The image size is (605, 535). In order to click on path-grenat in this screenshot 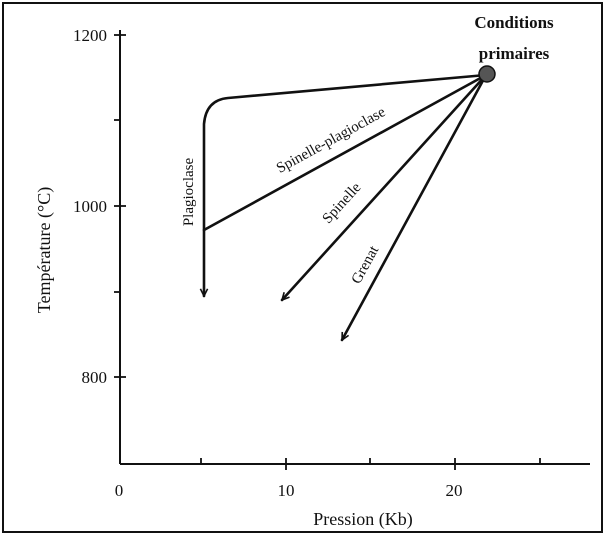, I will do `click(414, 206)`.